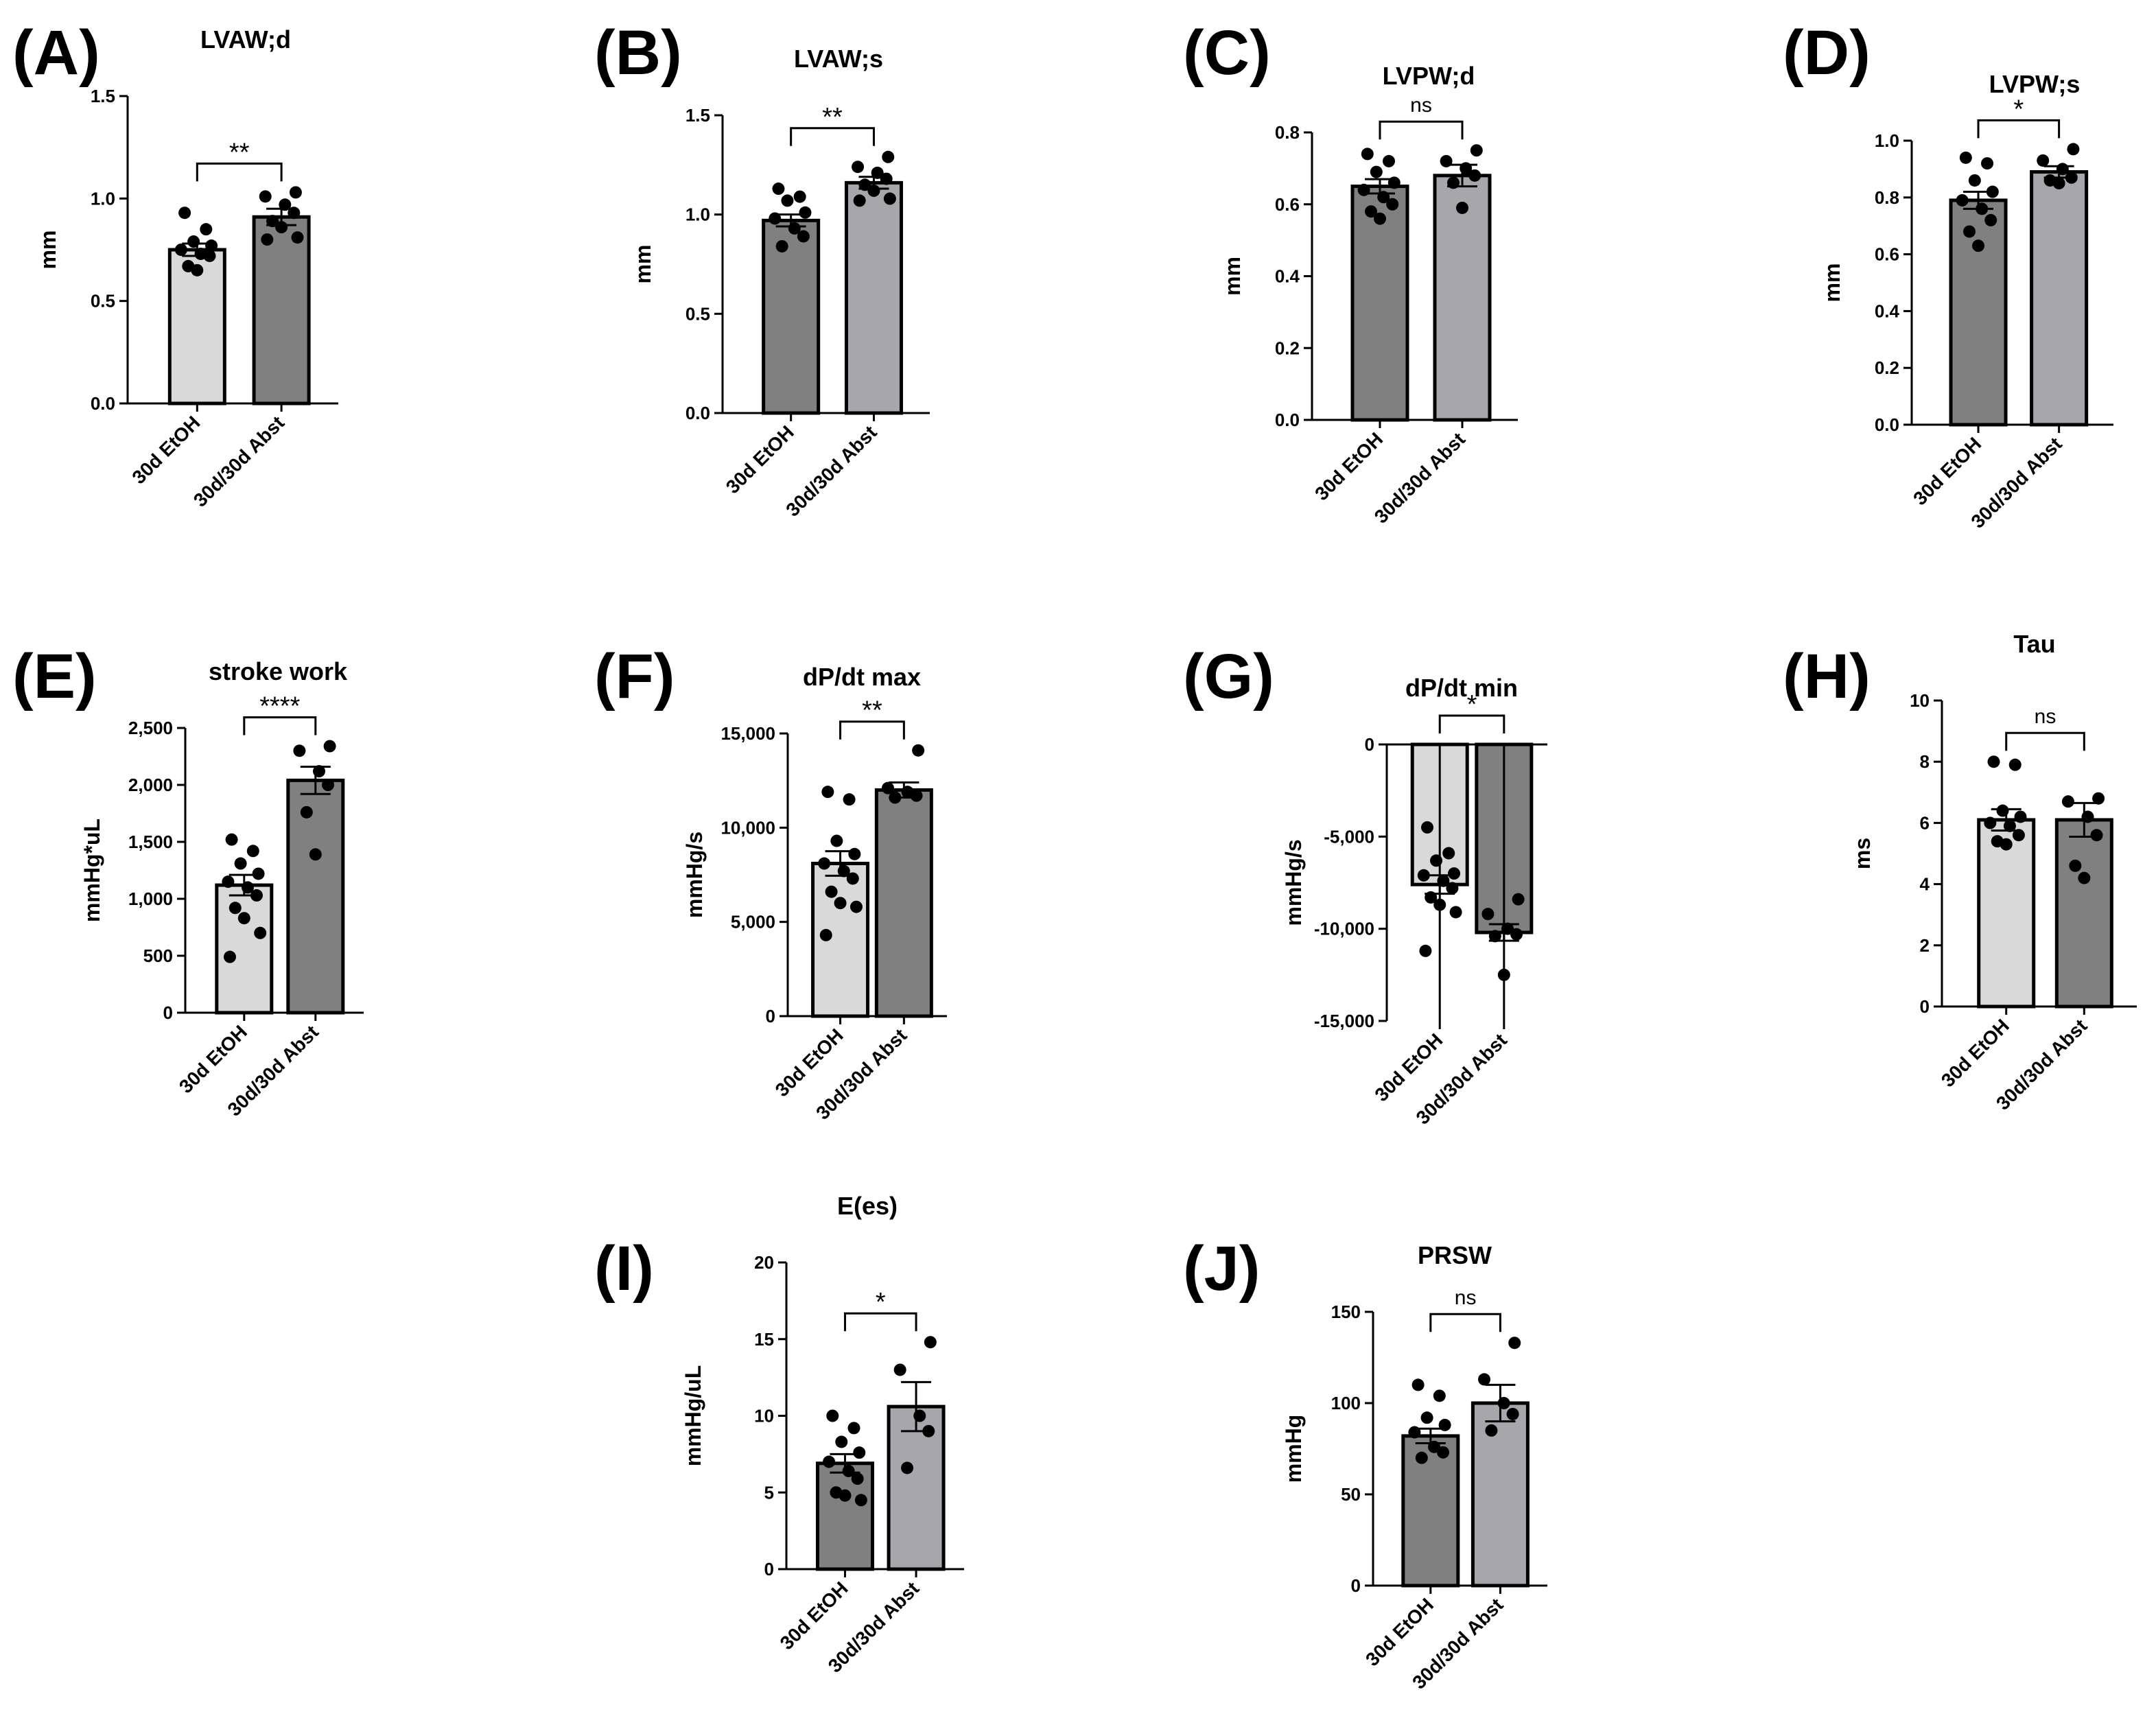 The width and height of the screenshot is (2156, 1729). Describe the element at coordinates (150, 899) in the screenshot. I see `y-tick-label: 1,000` at that location.